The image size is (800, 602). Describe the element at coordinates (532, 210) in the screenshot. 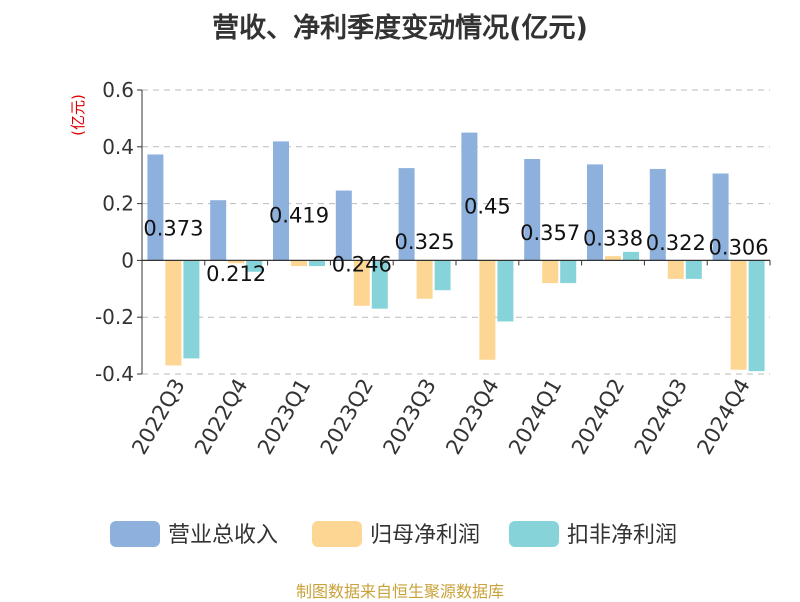

I see `bar-营业总收入-2024Q1` at that location.